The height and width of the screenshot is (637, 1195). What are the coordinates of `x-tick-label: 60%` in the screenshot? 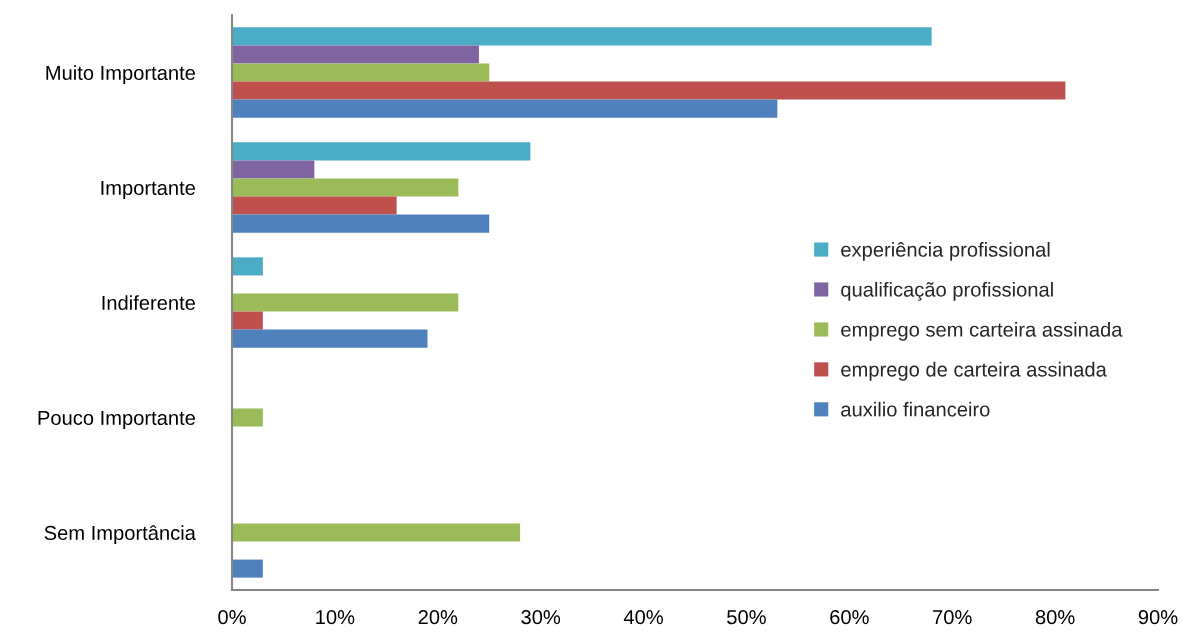 It's located at (849, 617).